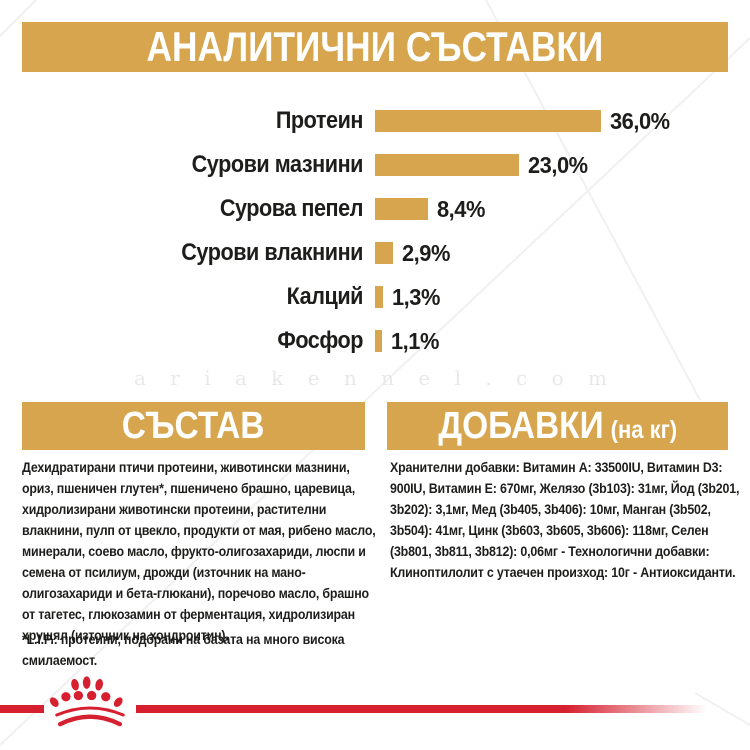 This screenshot has width=750, height=750. I want to click on additives-header: ДОБАВКИ (на кг), so click(557, 426).